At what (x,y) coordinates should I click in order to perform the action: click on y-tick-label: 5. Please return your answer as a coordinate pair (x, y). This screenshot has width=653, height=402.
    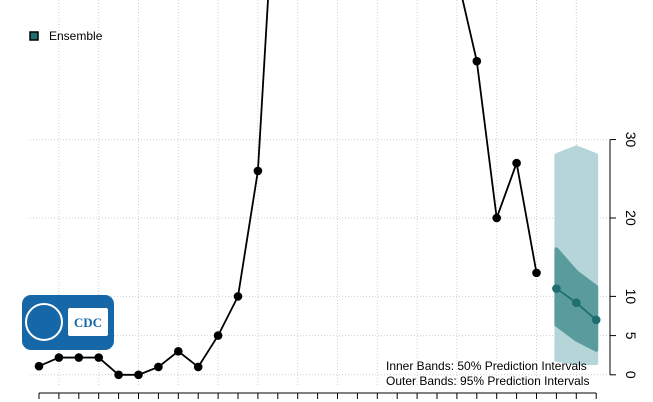
    Looking at the image, I should click on (631, 336).